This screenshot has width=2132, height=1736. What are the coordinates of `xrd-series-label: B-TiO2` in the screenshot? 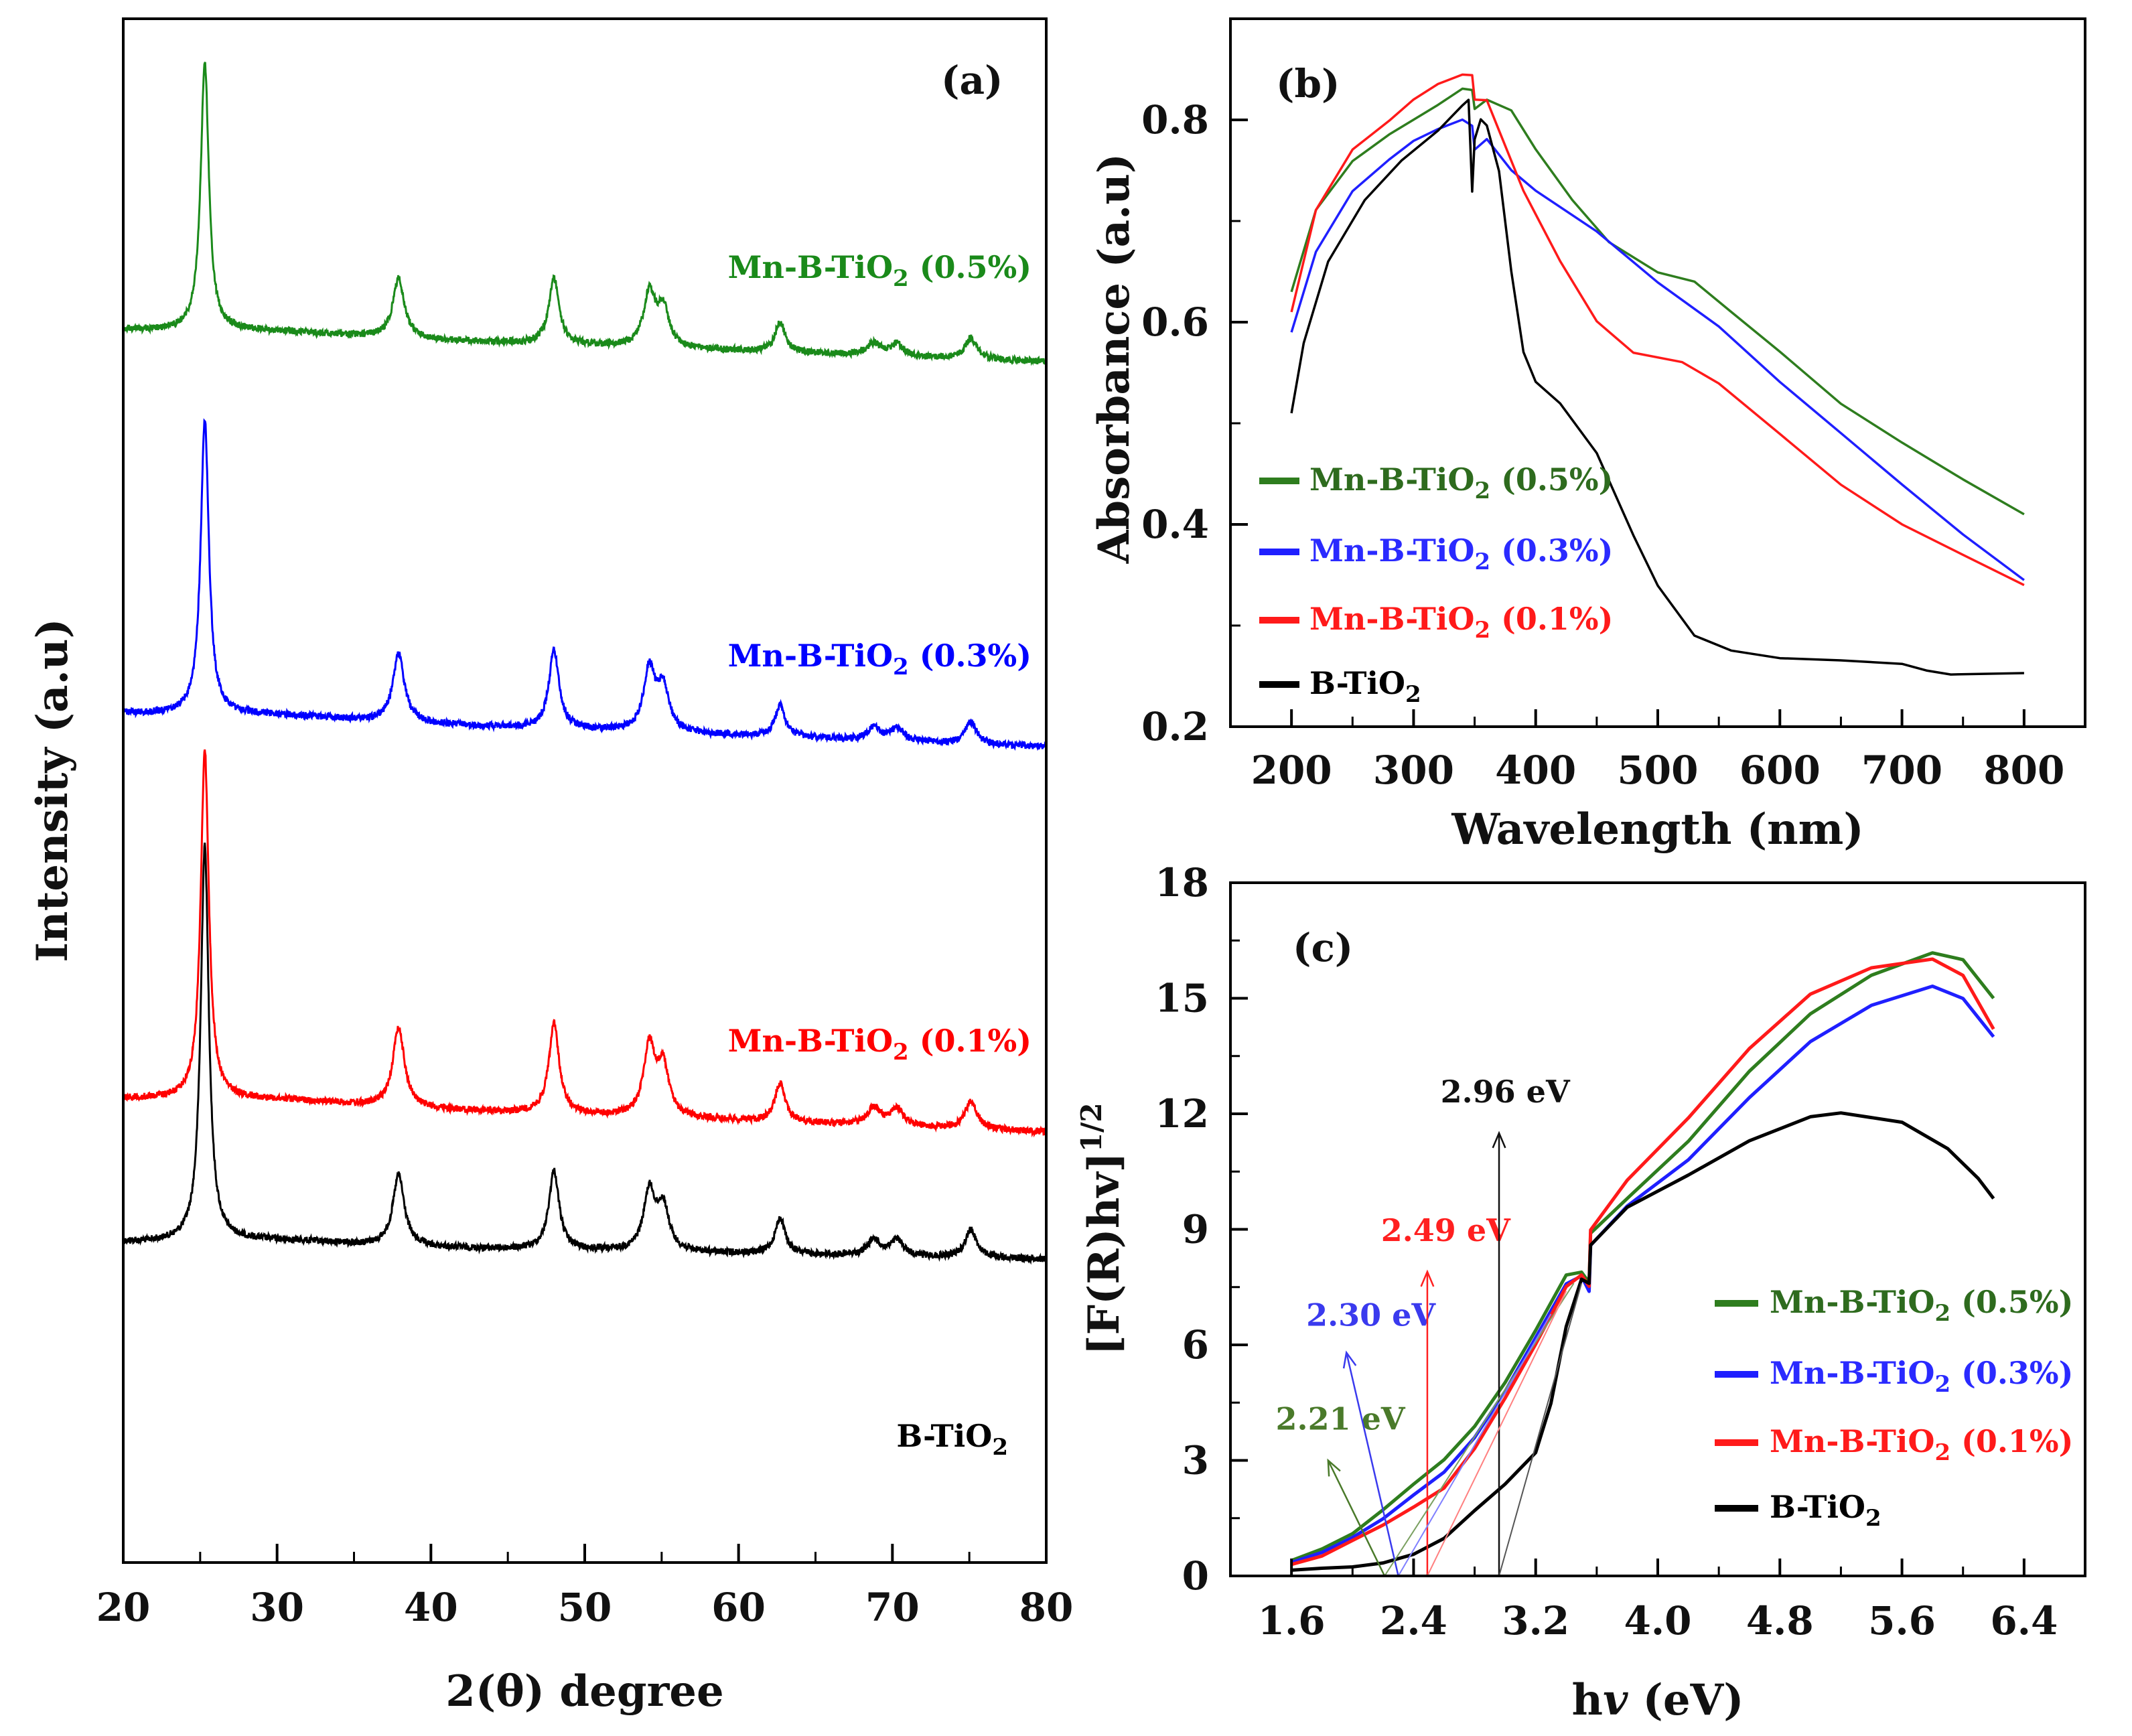 It's located at (952, 1439).